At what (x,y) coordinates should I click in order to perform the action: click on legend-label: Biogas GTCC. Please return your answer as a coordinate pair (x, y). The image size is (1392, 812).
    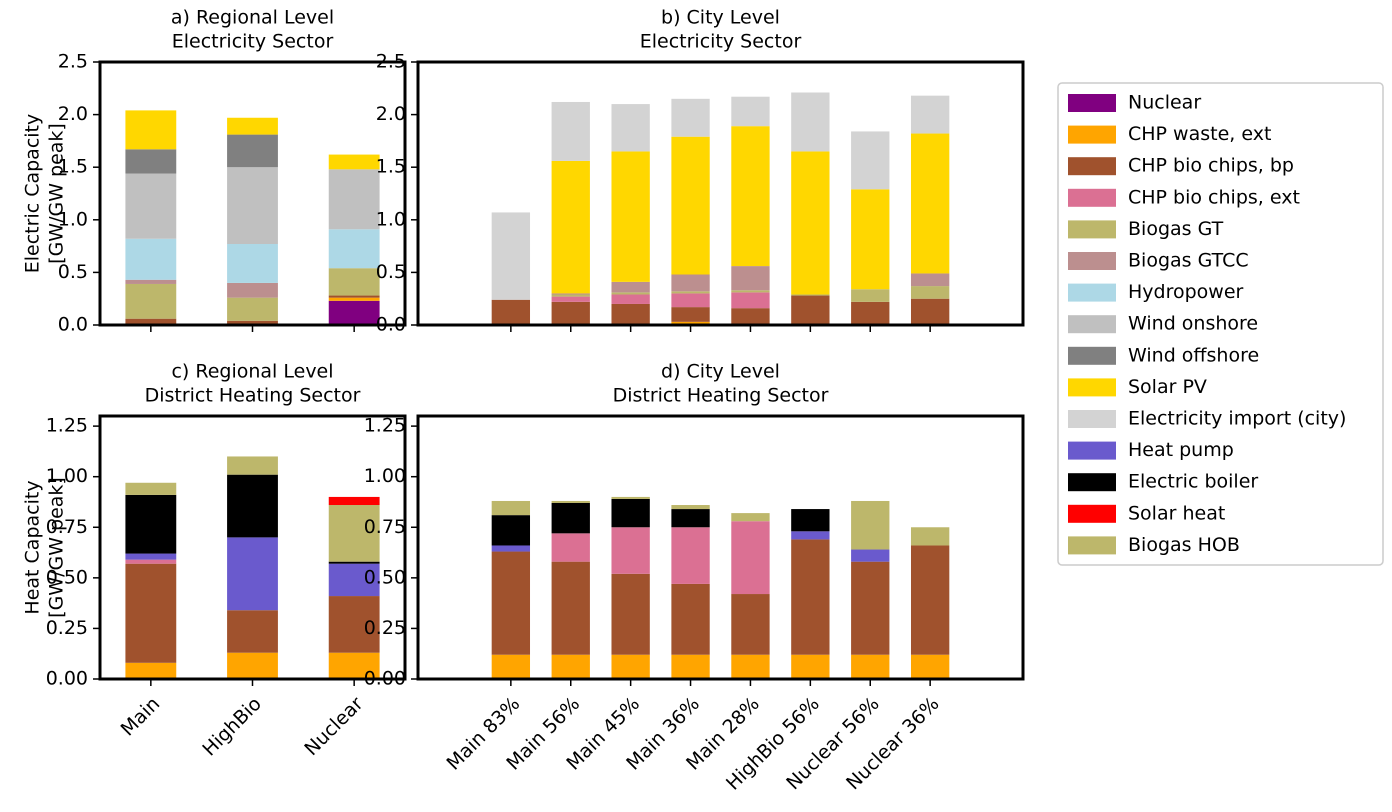
    Looking at the image, I should click on (1188, 261).